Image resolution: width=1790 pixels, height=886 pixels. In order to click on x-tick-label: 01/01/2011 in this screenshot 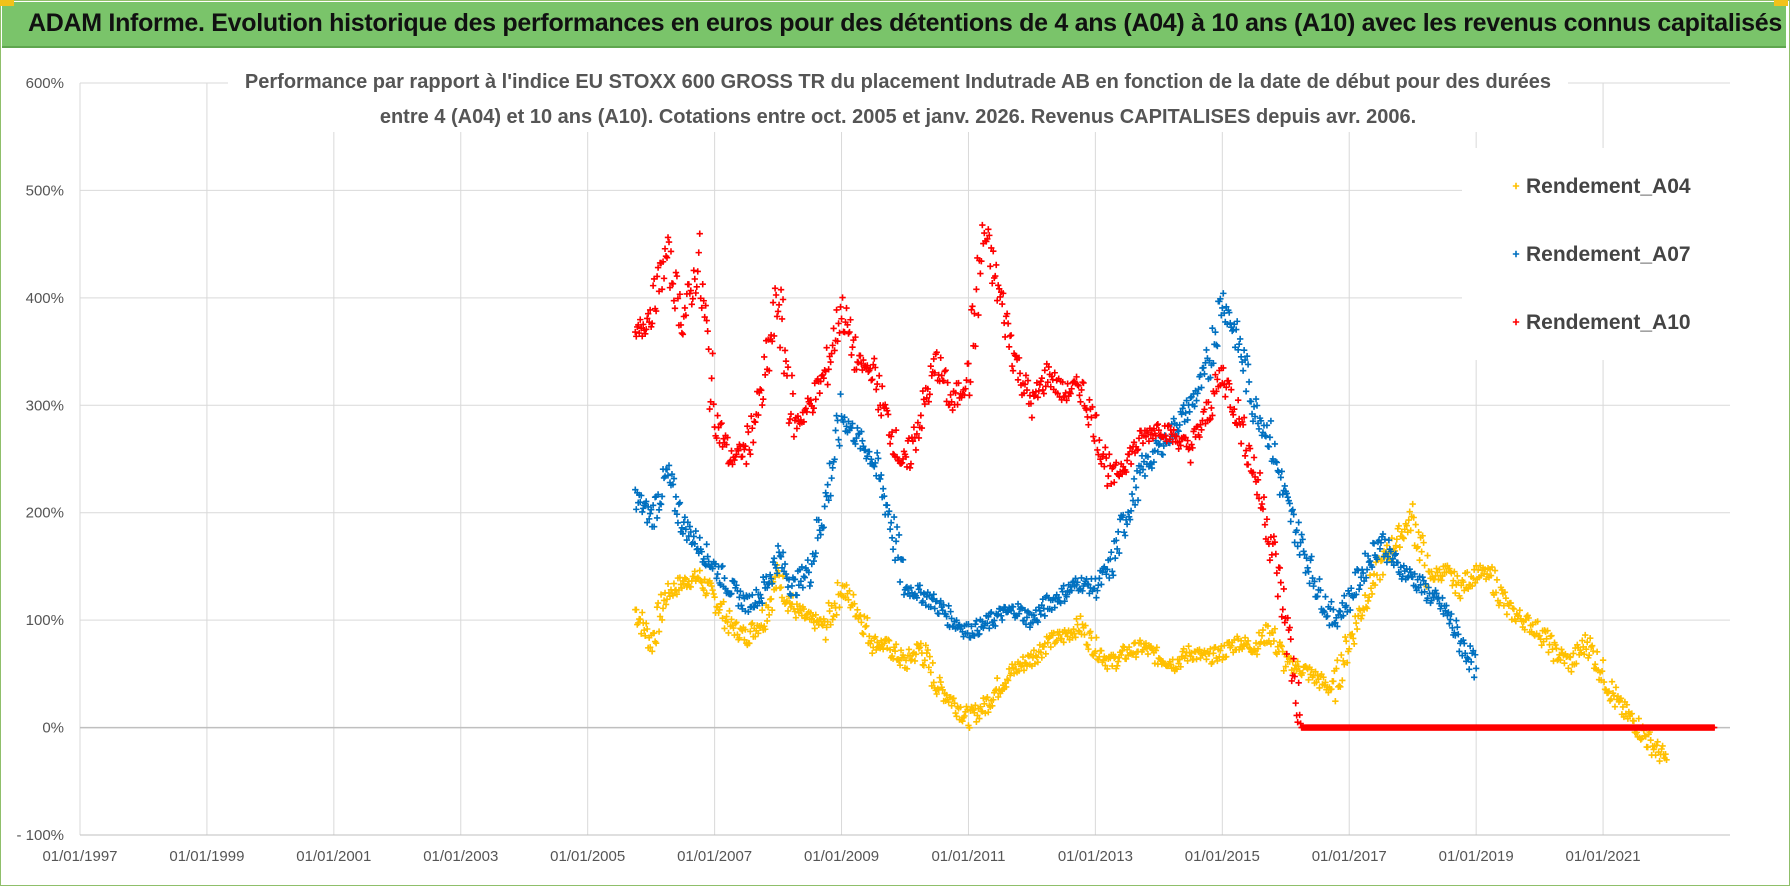, I will do `click(968, 856)`.